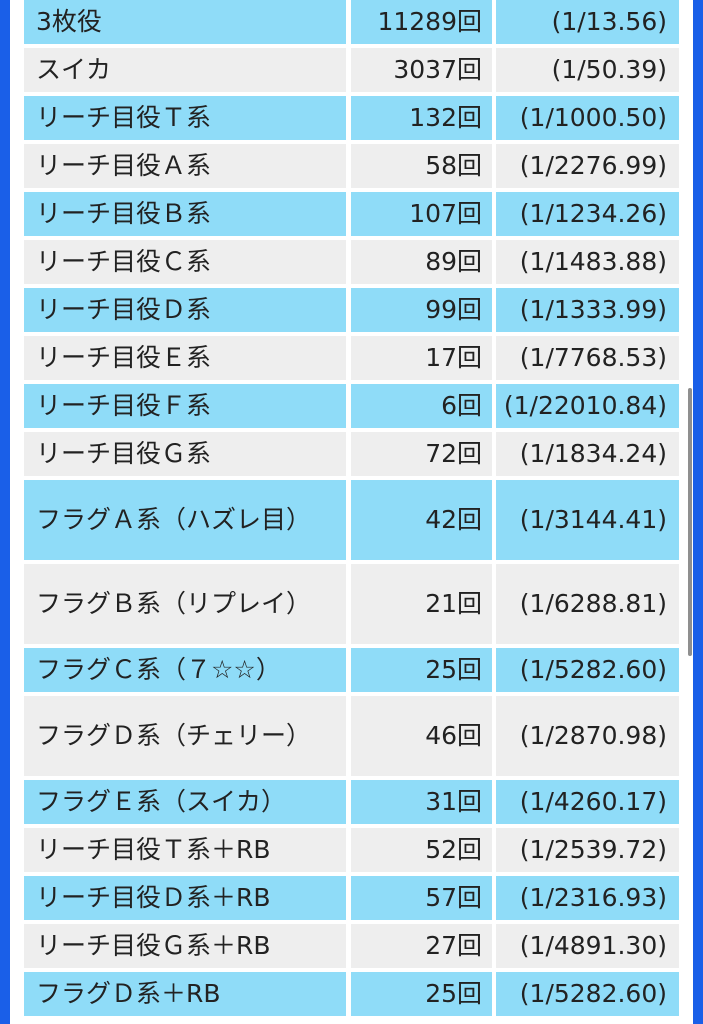 Image resolution: width=703 pixels, height=1024 pixels. I want to click on role-name-cell: リーチ目役Ｔ系, so click(185, 118).